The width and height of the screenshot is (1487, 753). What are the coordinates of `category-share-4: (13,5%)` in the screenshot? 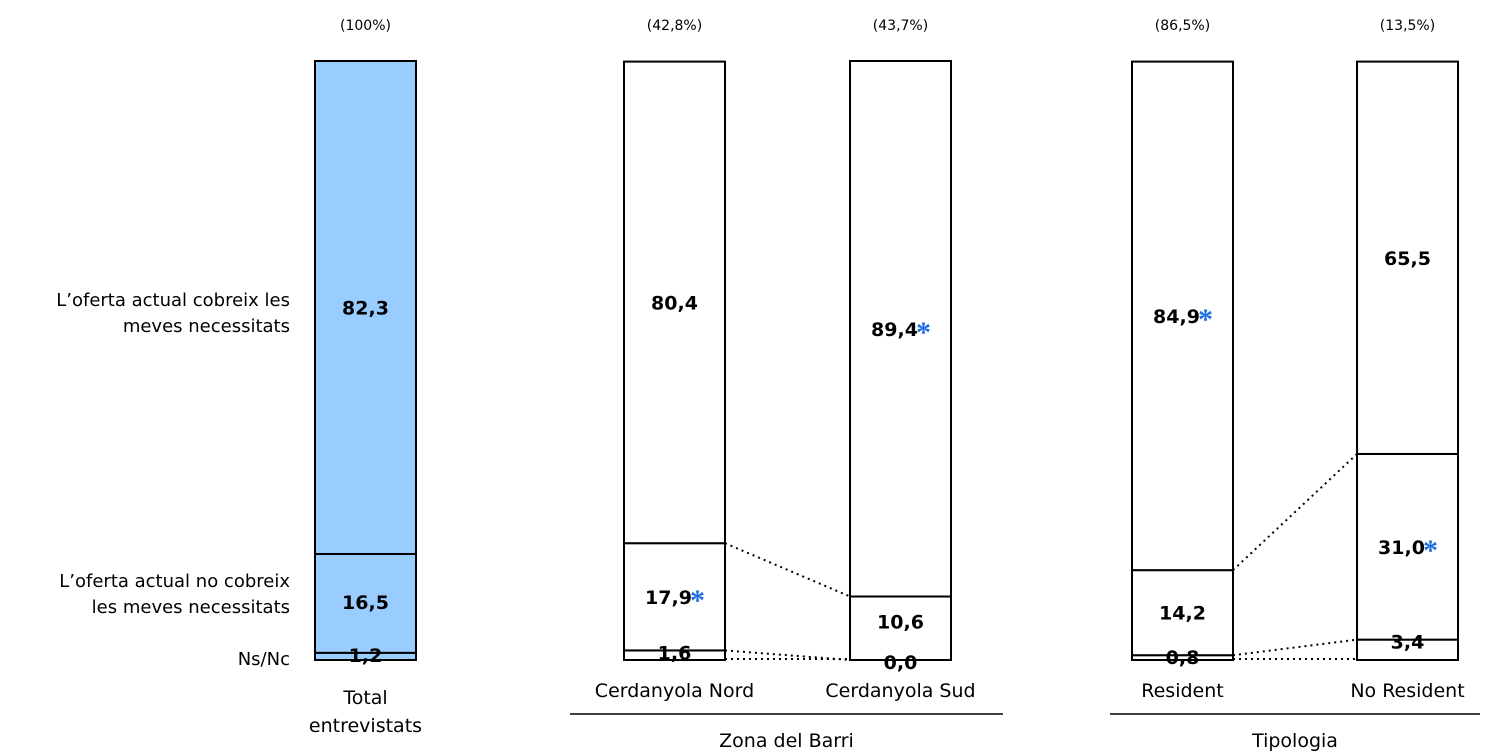 It's located at (1407, 26).